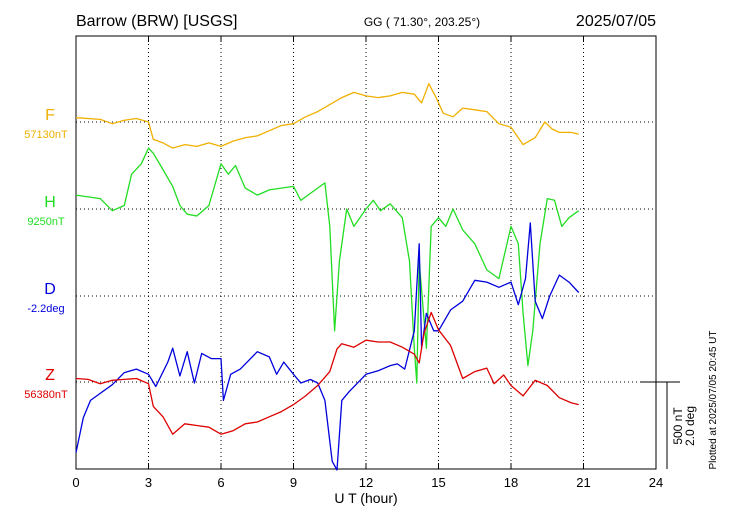  What do you see at coordinates (327, 116) in the screenshot?
I see `series-f-line` at bounding box center [327, 116].